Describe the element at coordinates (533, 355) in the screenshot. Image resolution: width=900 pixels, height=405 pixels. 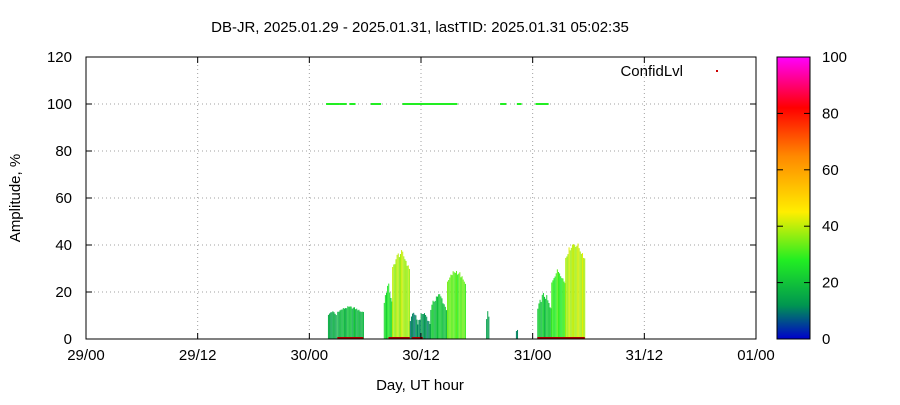
I see `x-tick-label: 31/00` at that location.